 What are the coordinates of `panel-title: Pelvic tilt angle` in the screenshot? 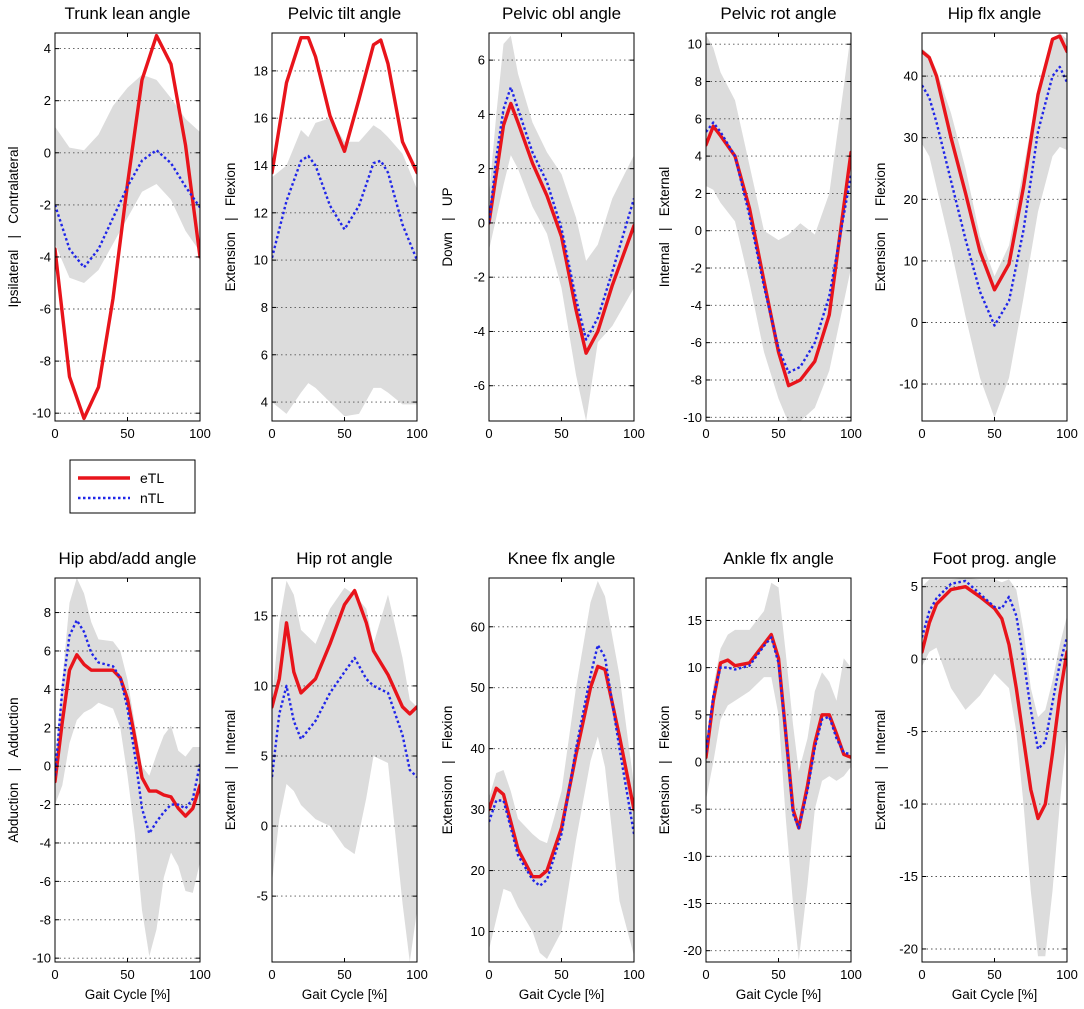 It's located at (344, 13).